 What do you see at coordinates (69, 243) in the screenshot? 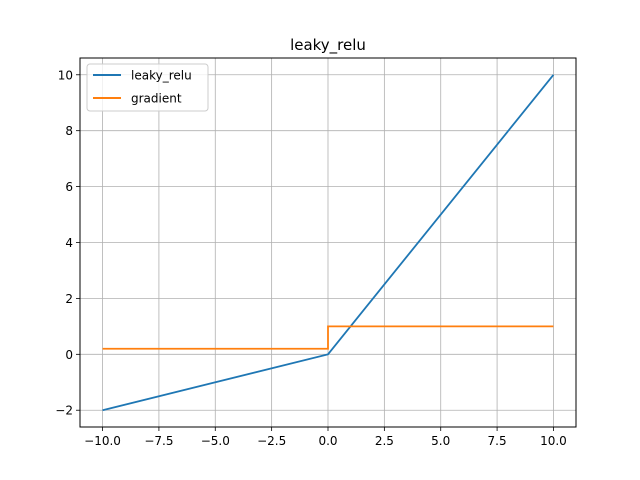
I see `y-tick-label: 4` at bounding box center [69, 243].